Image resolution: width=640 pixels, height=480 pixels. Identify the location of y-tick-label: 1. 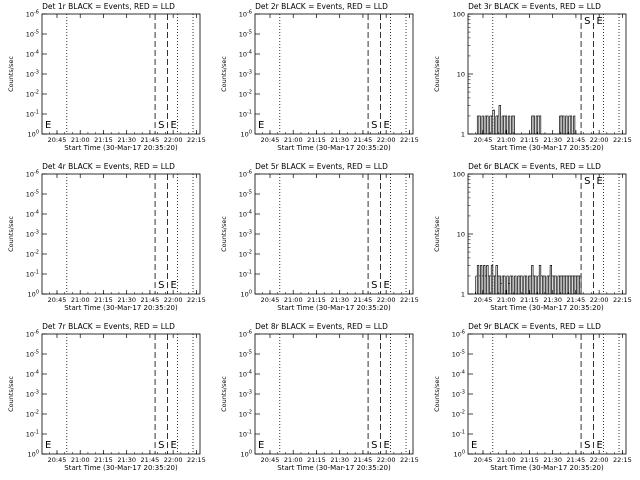
(463, 135).